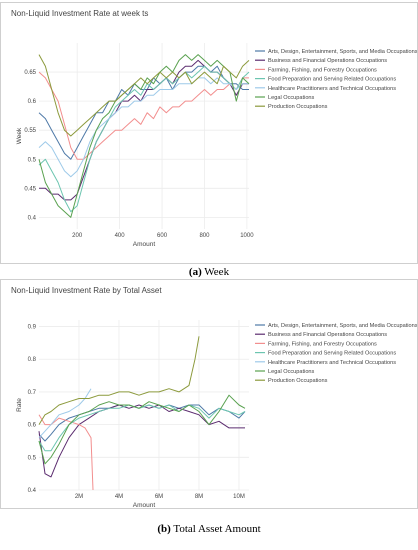 The image size is (418, 550). Describe the element at coordinates (77, 236) in the screenshot. I see `x-tick-label: 200` at that location.